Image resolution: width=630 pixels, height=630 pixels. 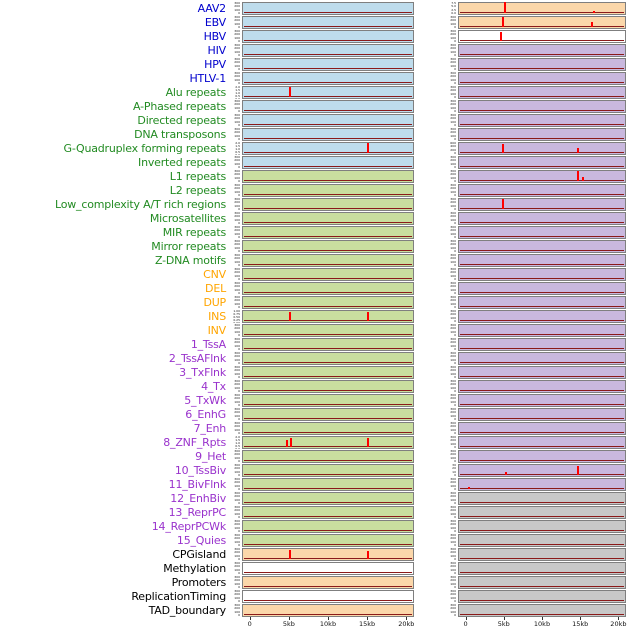 I want to click on x-axis-tick-label: 10kb, so click(x=328, y=624).